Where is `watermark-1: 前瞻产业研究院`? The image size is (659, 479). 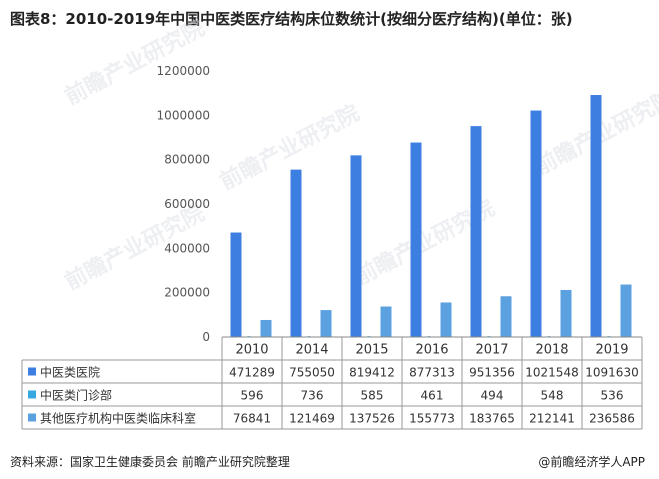
watermark-1: 前瞻产业研究院 is located at coordinates (290, 147).